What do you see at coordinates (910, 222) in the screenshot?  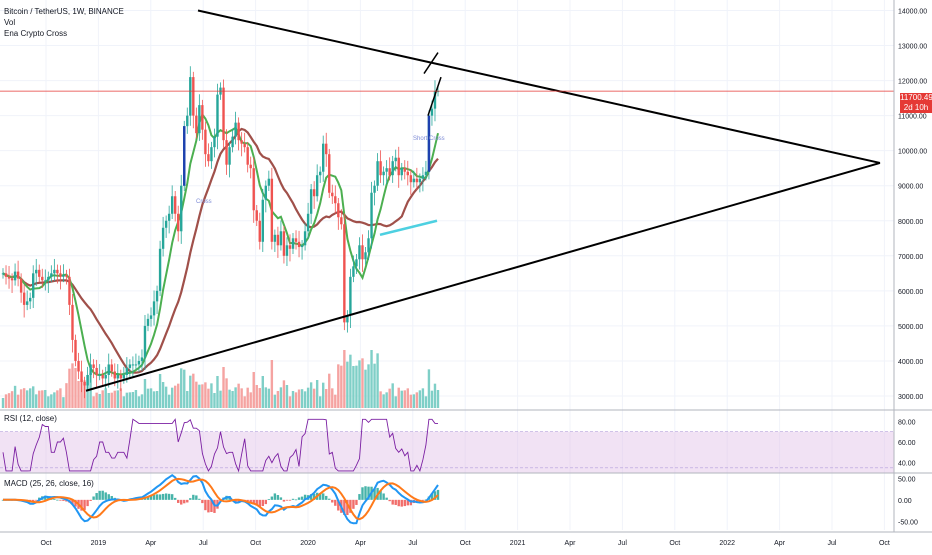 I see `price-tick-label: 8000.00` at bounding box center [910, 222].